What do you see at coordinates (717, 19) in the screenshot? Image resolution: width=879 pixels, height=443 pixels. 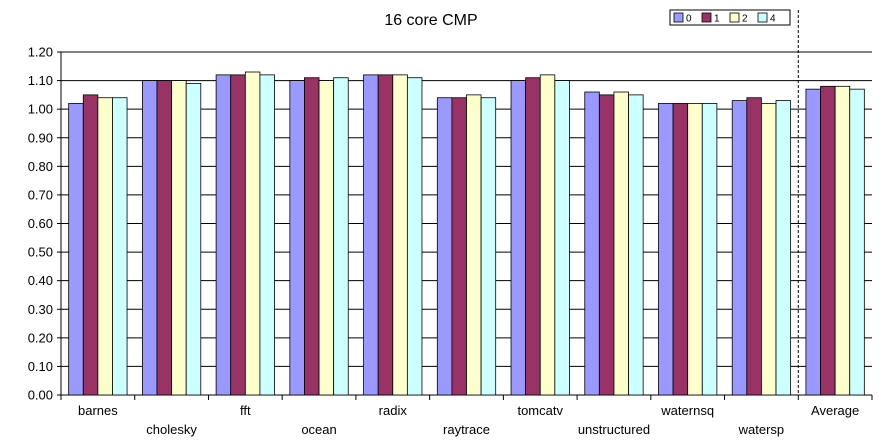 I see `legend-label-1: 1` at bounding box center [717, 19].